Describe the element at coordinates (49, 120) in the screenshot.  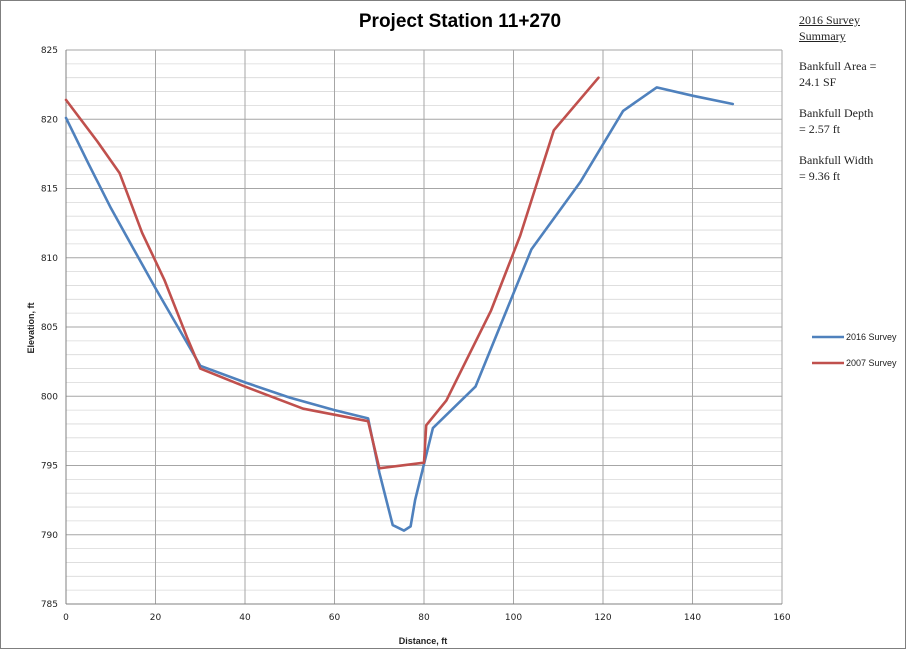
I see `y-tick-label: 820` at that location.